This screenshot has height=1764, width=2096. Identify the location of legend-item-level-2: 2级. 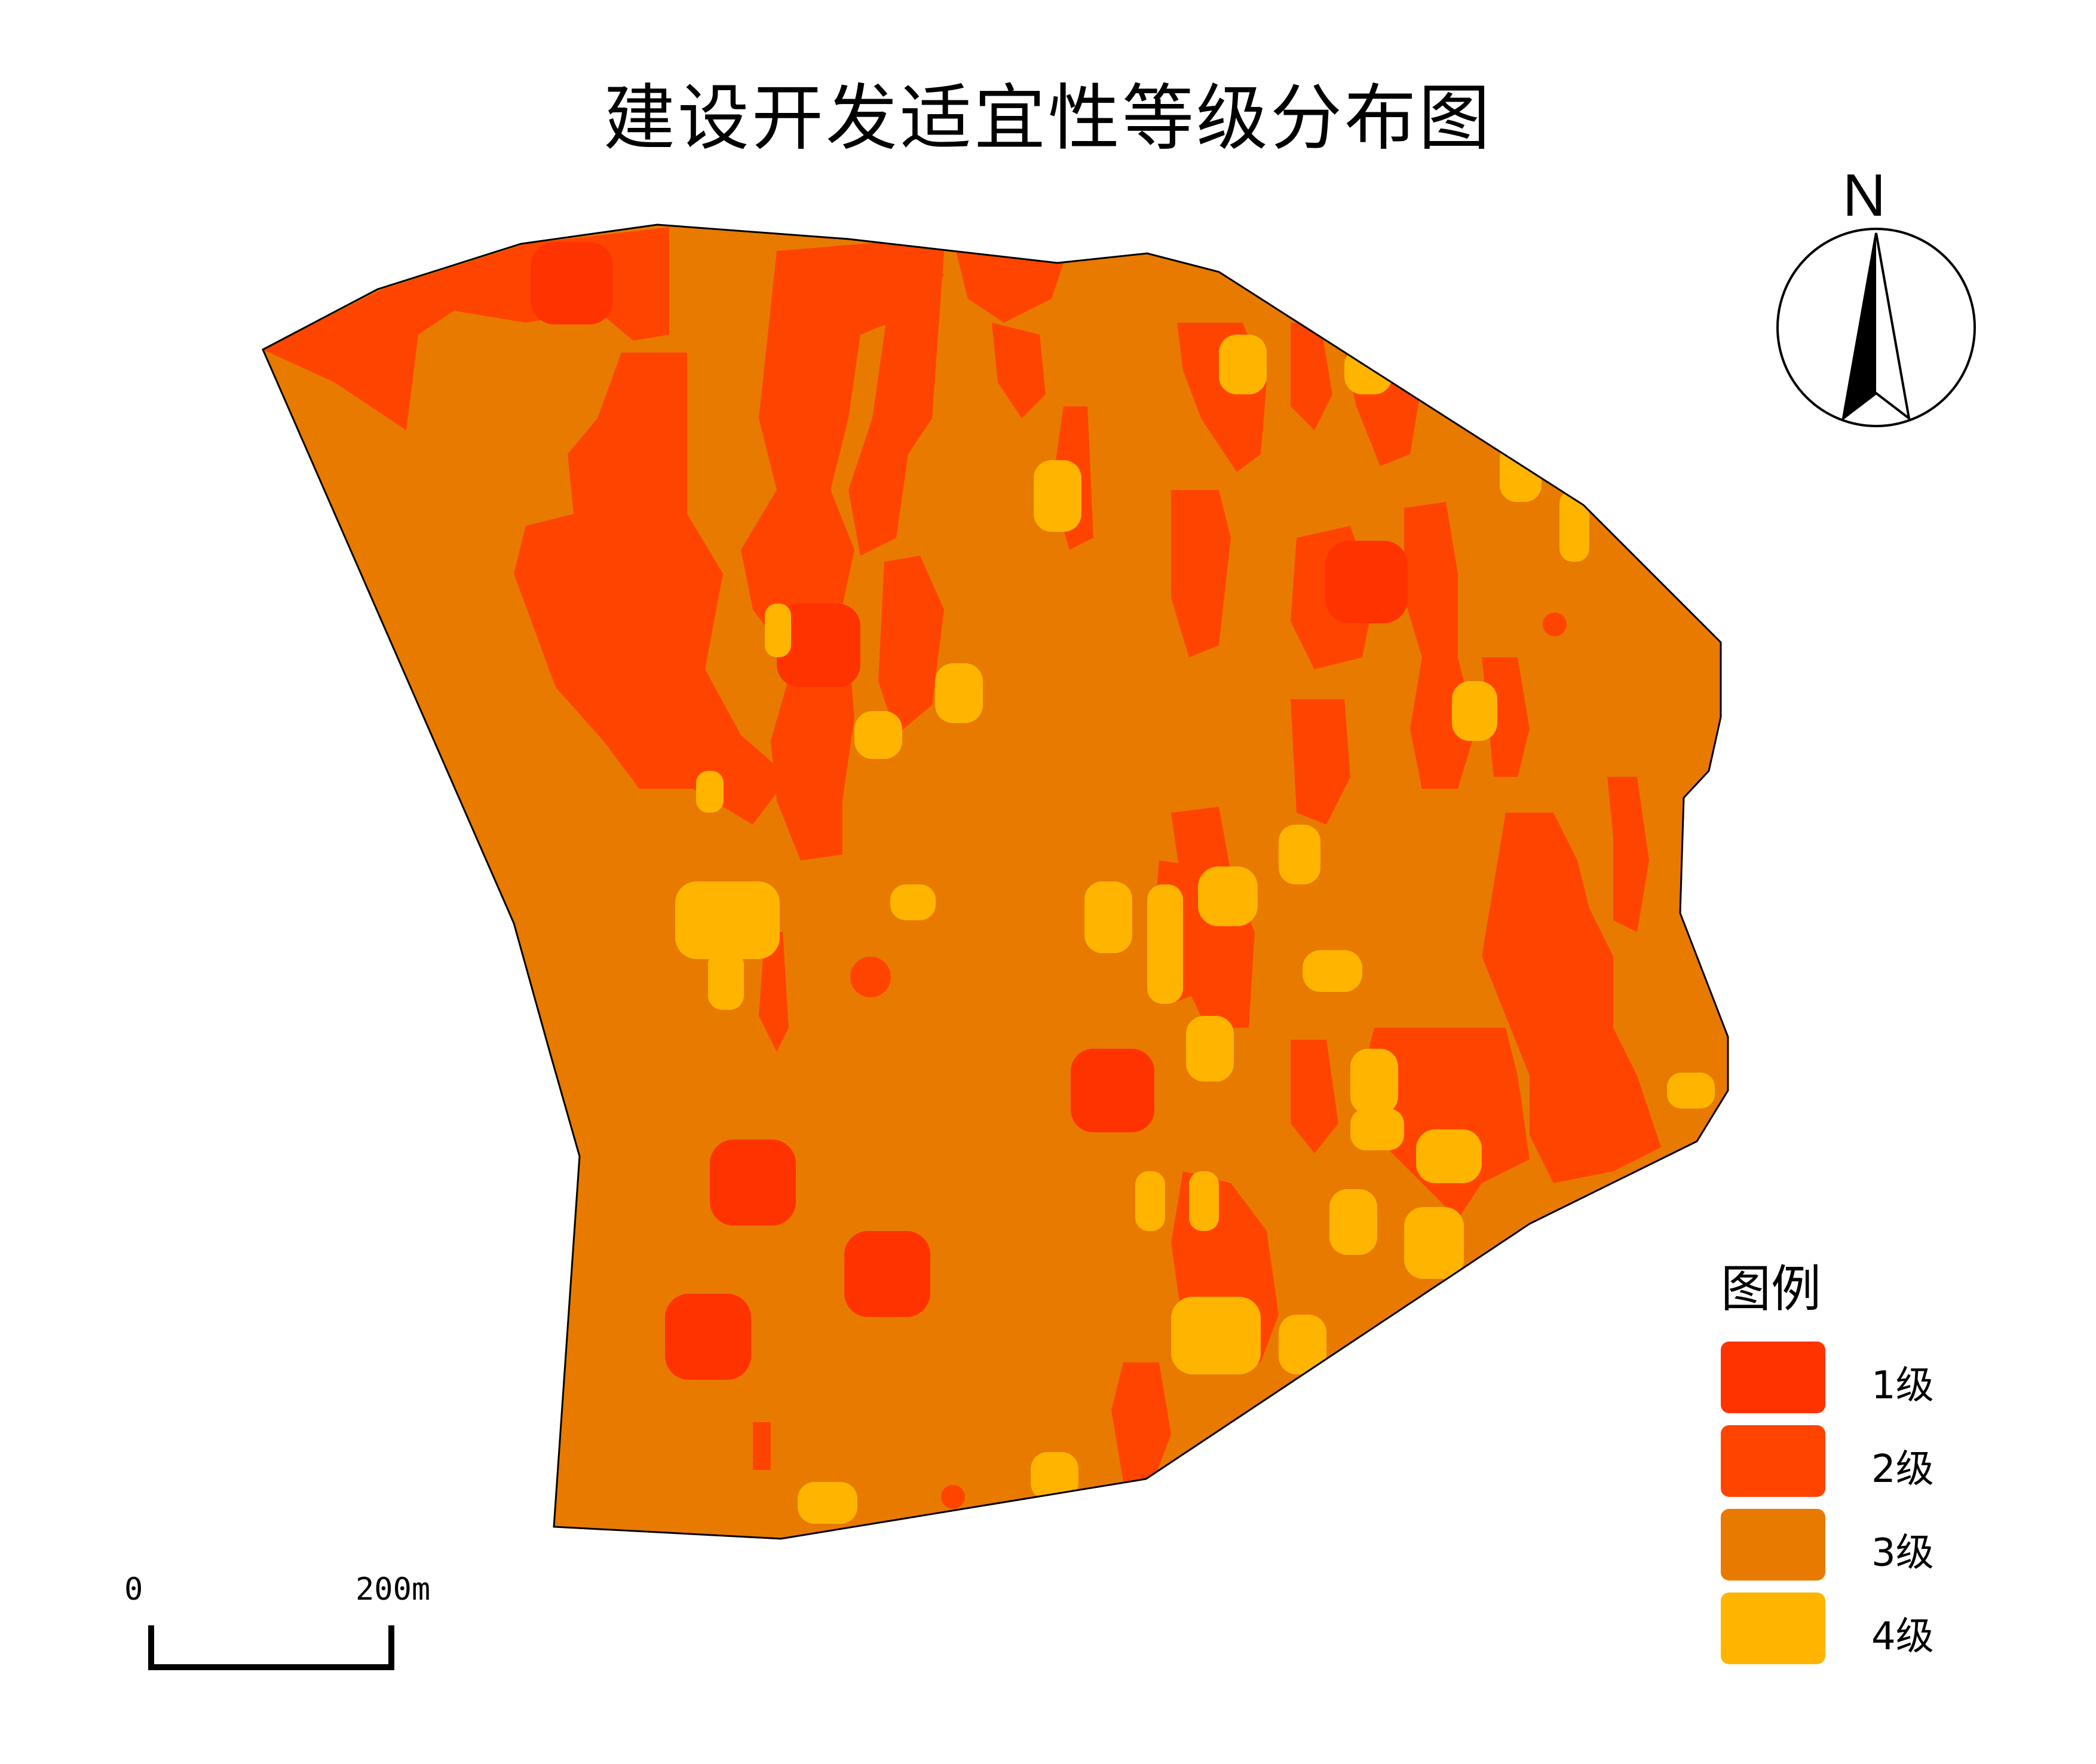
(1847, 1461).